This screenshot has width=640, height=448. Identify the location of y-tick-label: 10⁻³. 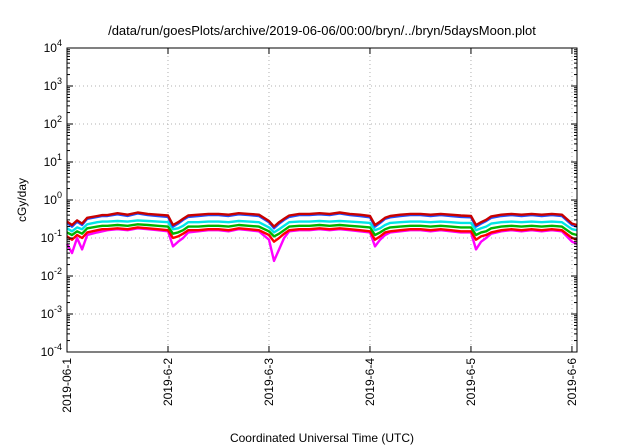
(51, 312).